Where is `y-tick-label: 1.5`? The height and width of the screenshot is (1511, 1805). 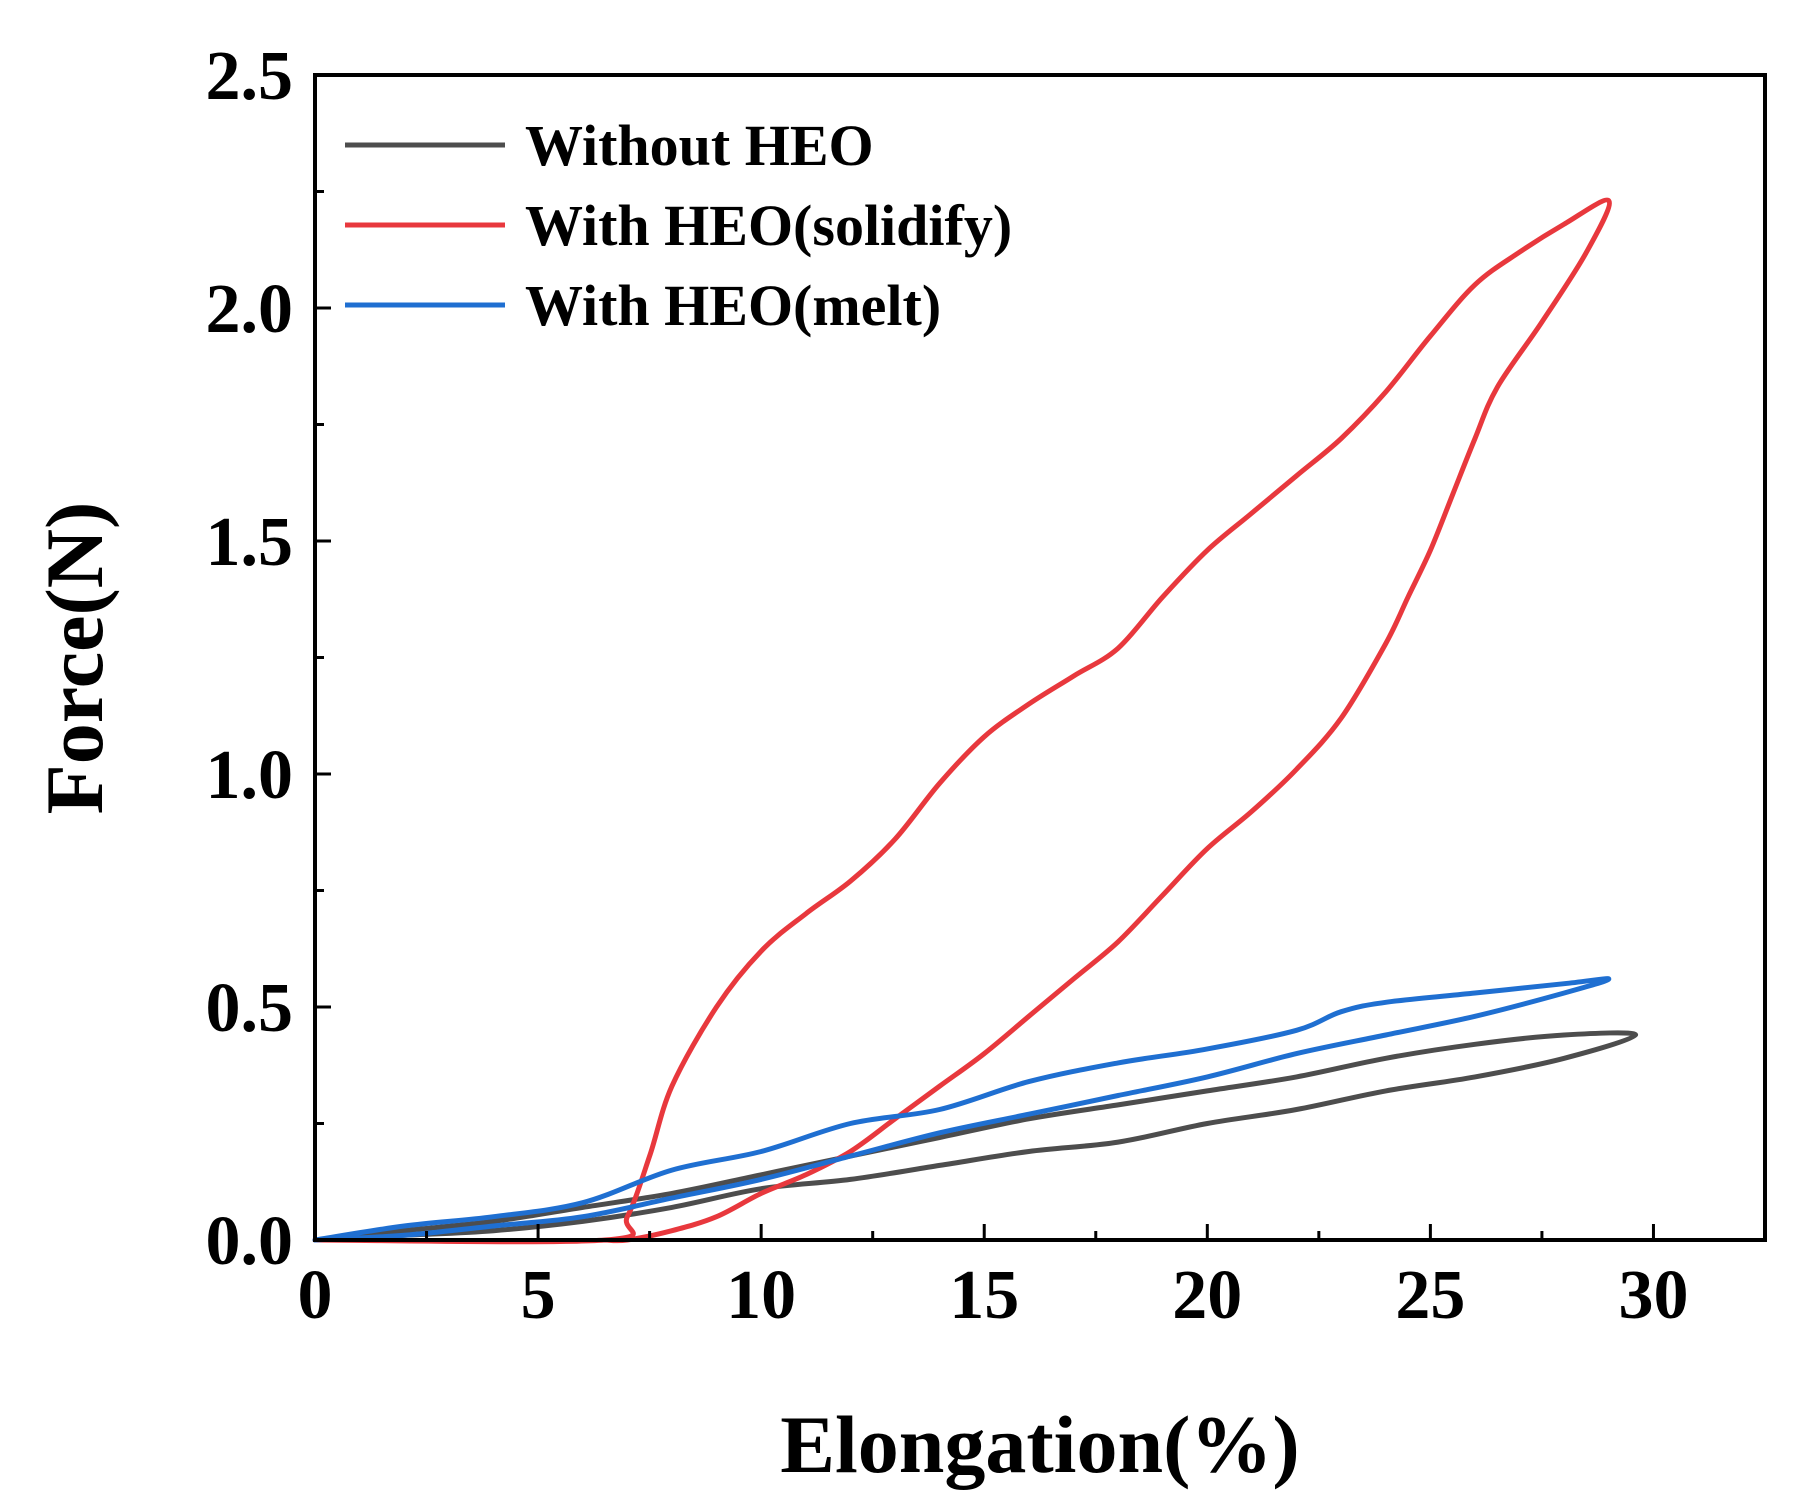 y-tick-label: 1.5 is located at coordinates (250, 542).